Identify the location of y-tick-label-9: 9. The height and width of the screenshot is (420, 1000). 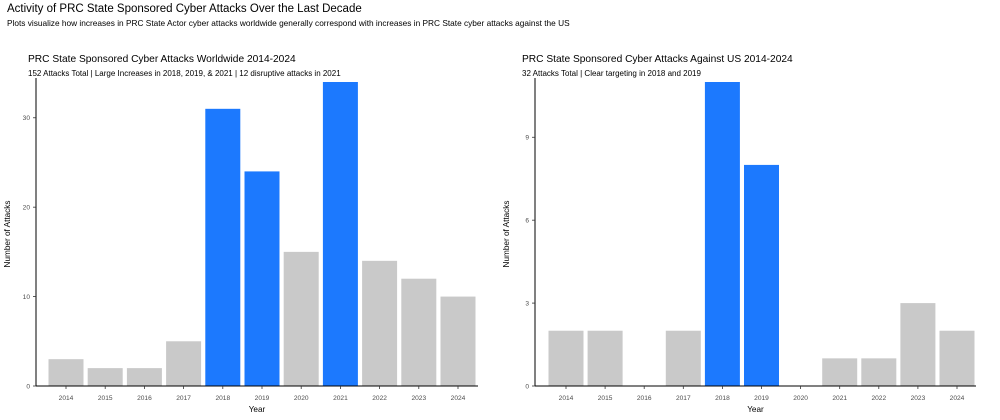
(527, 138).